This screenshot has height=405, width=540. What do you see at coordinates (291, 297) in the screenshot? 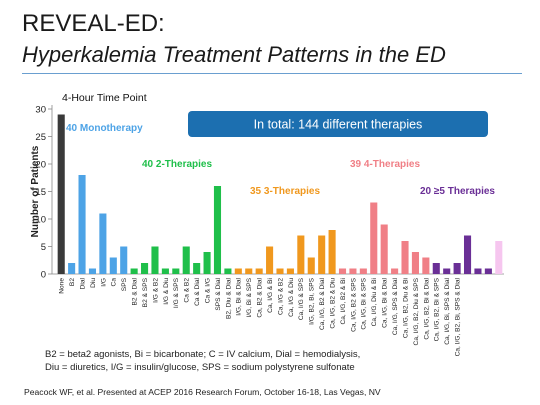
I see `x-tick-label: Ca, I/G & Diu` at bounding box center [291, 297].